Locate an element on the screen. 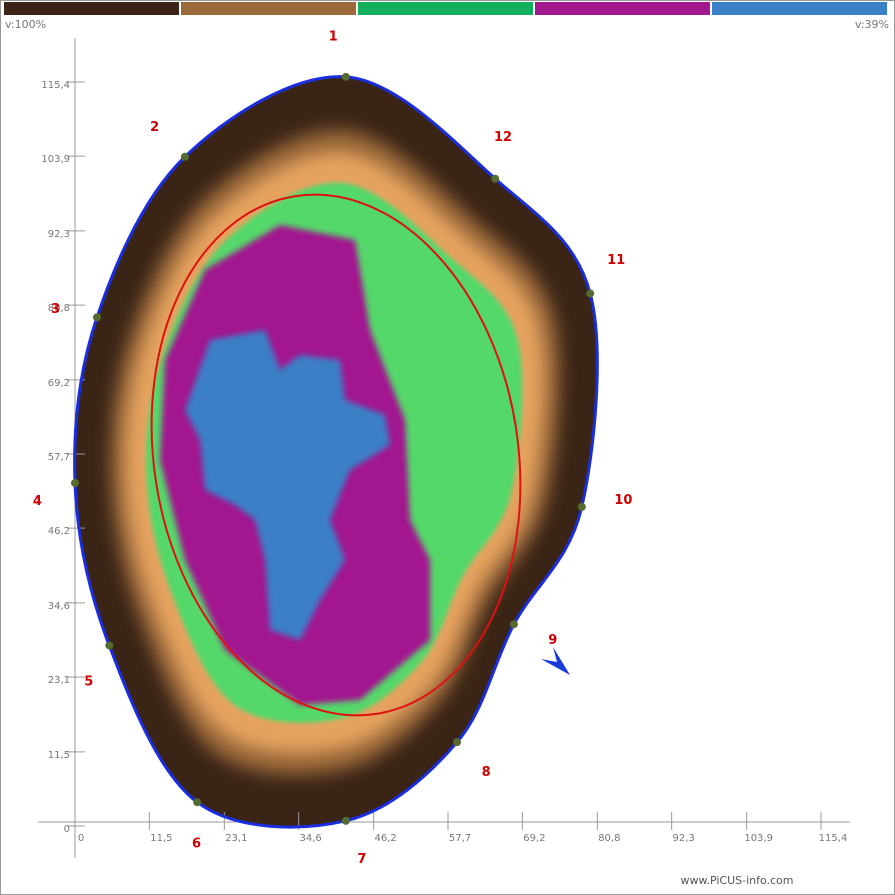 The width and height of the screenshot is (895, 895). y-tick-label: 57,7 is located at coordinates (59, 457).